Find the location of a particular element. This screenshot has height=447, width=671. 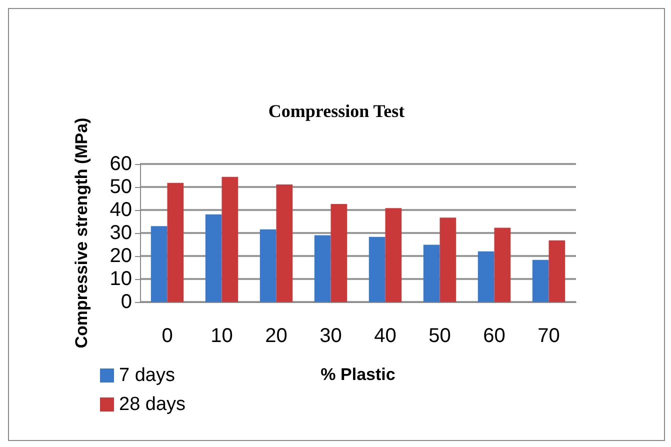

y-tick-label: 40 is located at coordinates (121, 210).